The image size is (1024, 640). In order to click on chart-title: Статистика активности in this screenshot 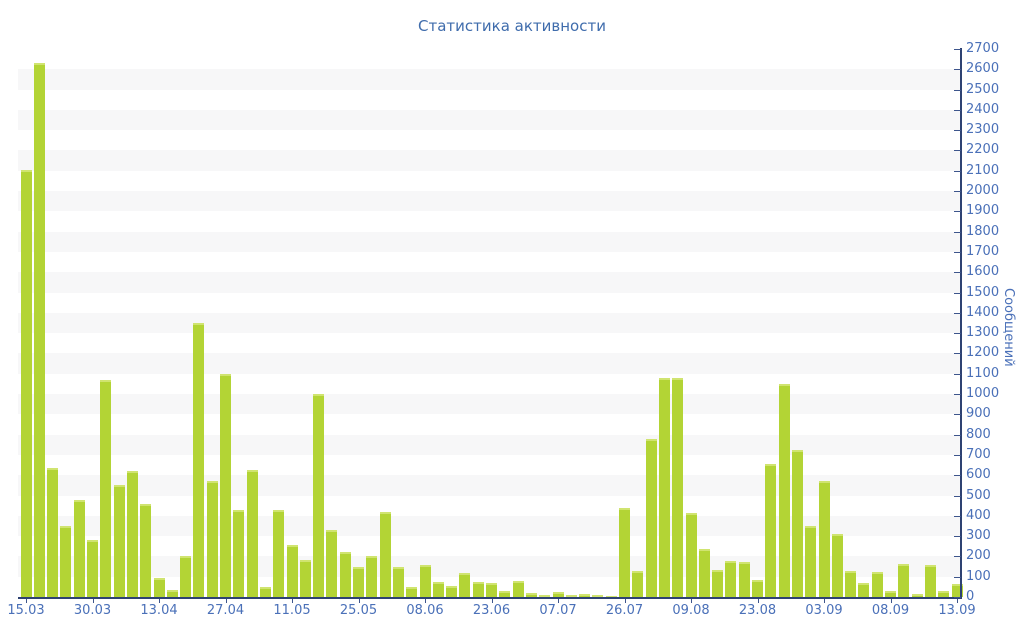, I will do `click(512, 26)`.